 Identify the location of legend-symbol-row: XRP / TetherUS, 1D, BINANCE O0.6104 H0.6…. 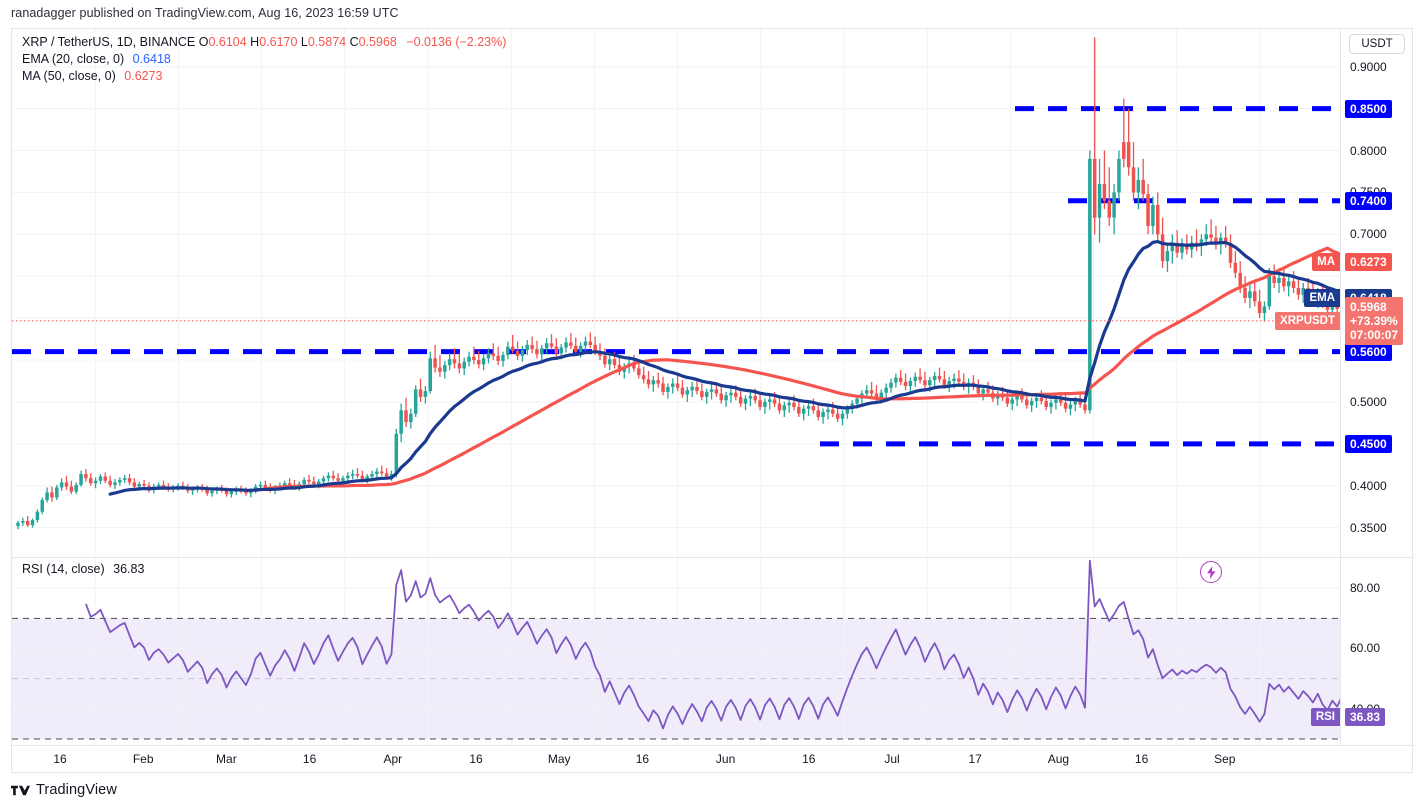
(264, 42).